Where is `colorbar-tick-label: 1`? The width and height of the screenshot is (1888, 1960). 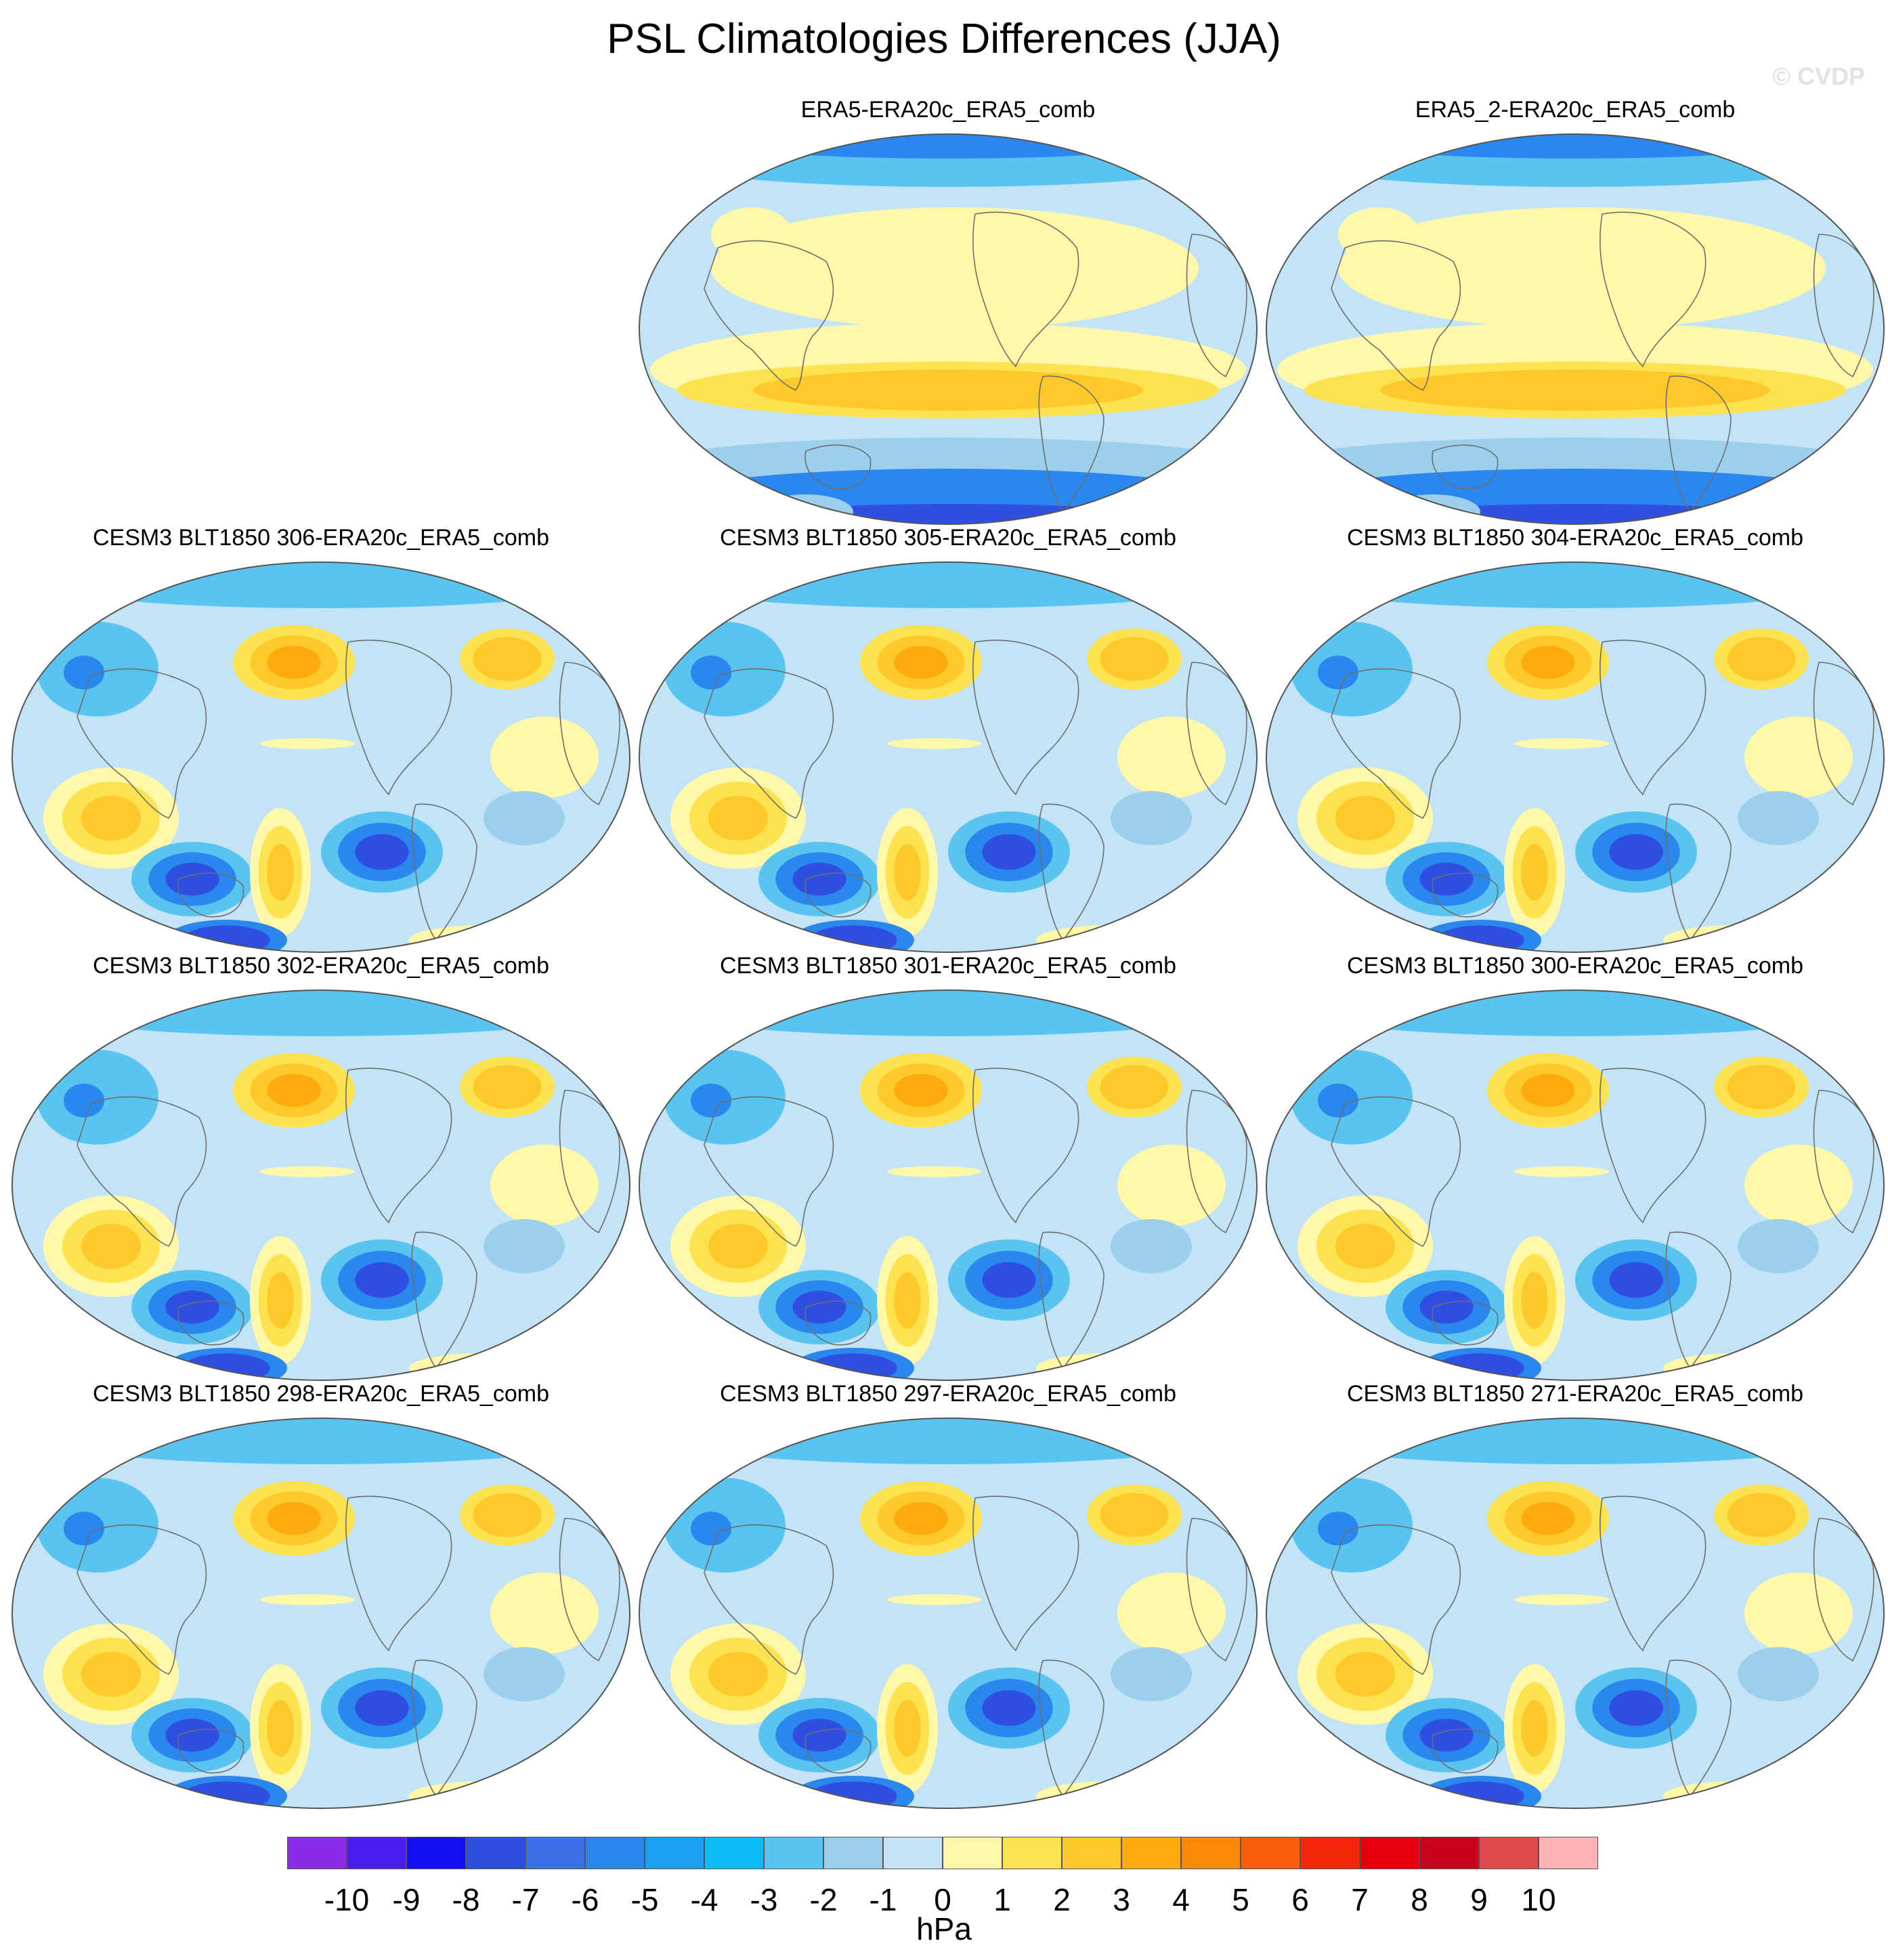 colorbar-tick-label: 1 is located at coordinates (1002, 1899).